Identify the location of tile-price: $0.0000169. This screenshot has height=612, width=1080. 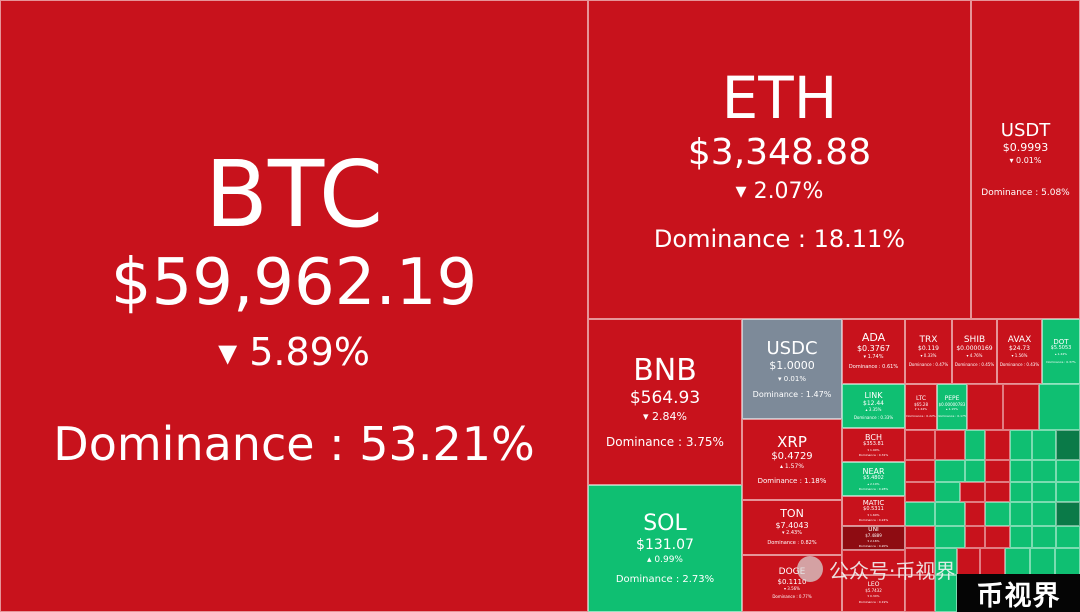
(974, 348).